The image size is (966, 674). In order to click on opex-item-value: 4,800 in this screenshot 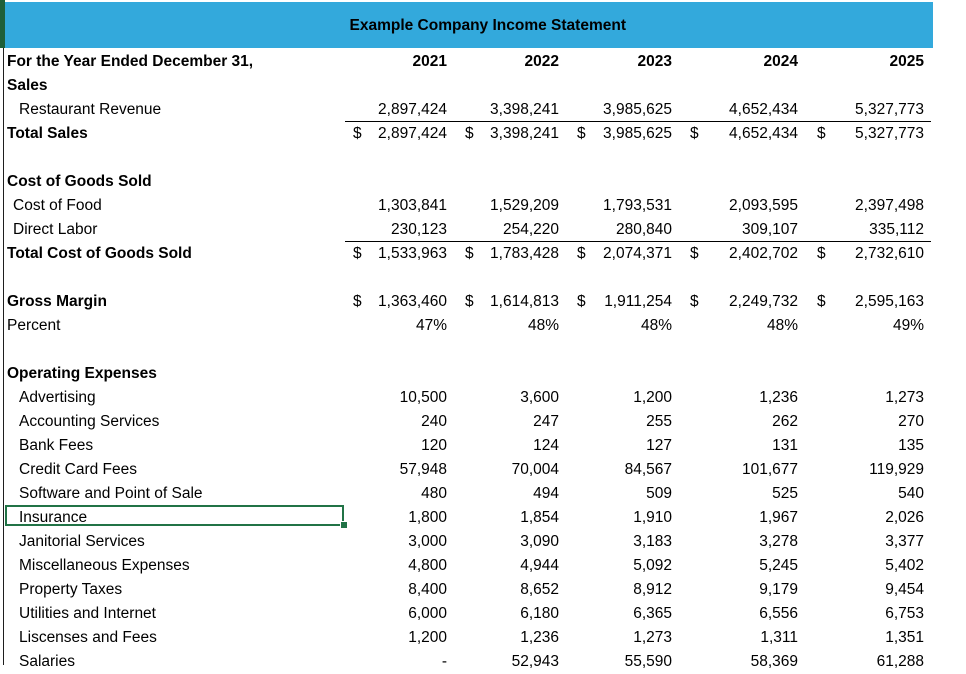, I will do `click(427, 565)`.